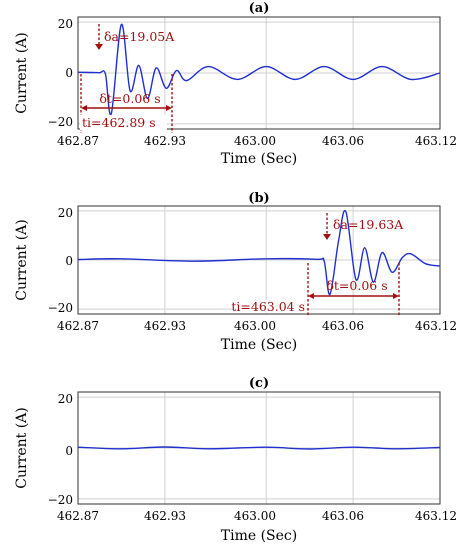  I want to click on panel-a-y-ticks: 20 0 −20, so click(60, 73).